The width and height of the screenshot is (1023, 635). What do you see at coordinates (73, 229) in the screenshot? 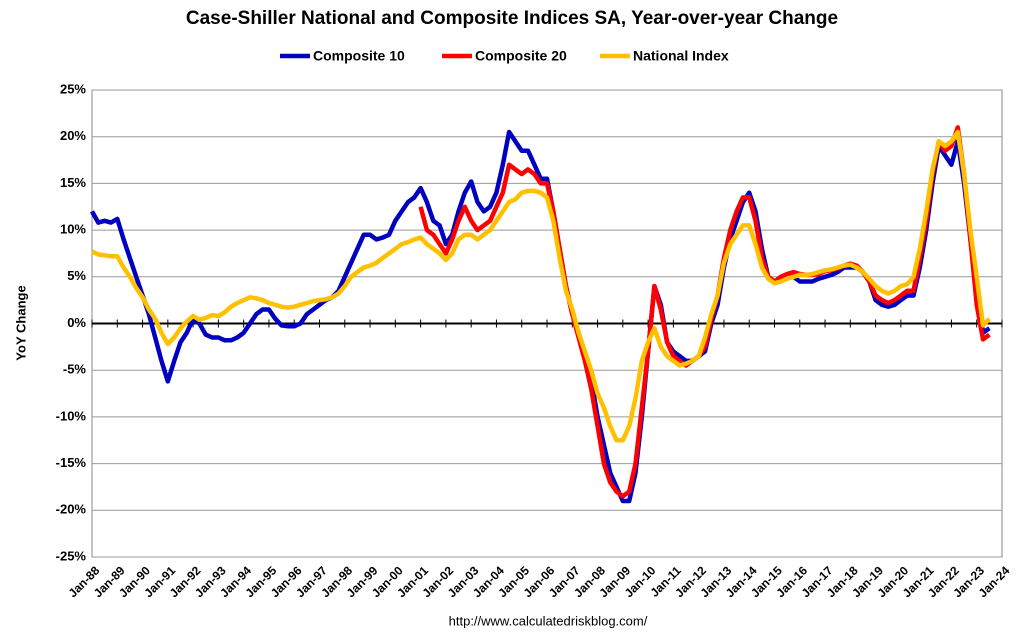
I see `y-tick-label: 10%` at bounding box center [73, 229].